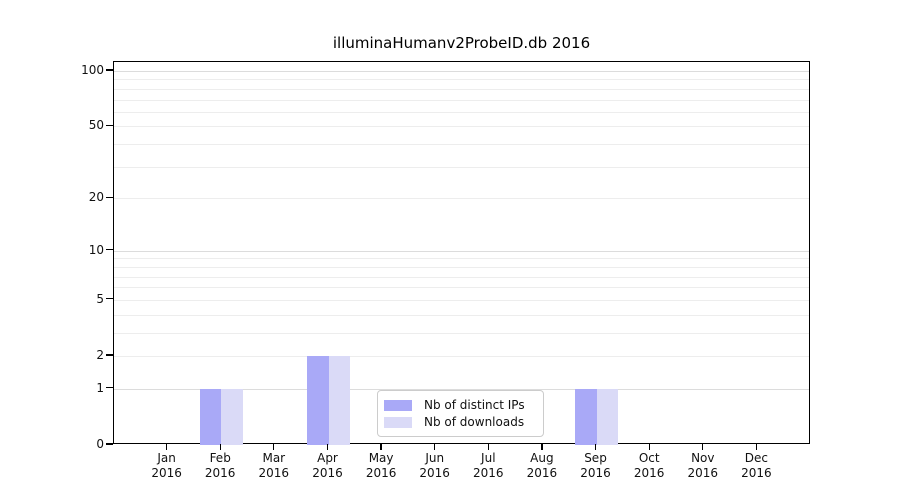 The width and height of the screenshot is (900, 500). What do you see at coordinates (434, 473) in the screenshot?
I see `x-tick-year-jun: 2016` at bounding box center [434, 473].